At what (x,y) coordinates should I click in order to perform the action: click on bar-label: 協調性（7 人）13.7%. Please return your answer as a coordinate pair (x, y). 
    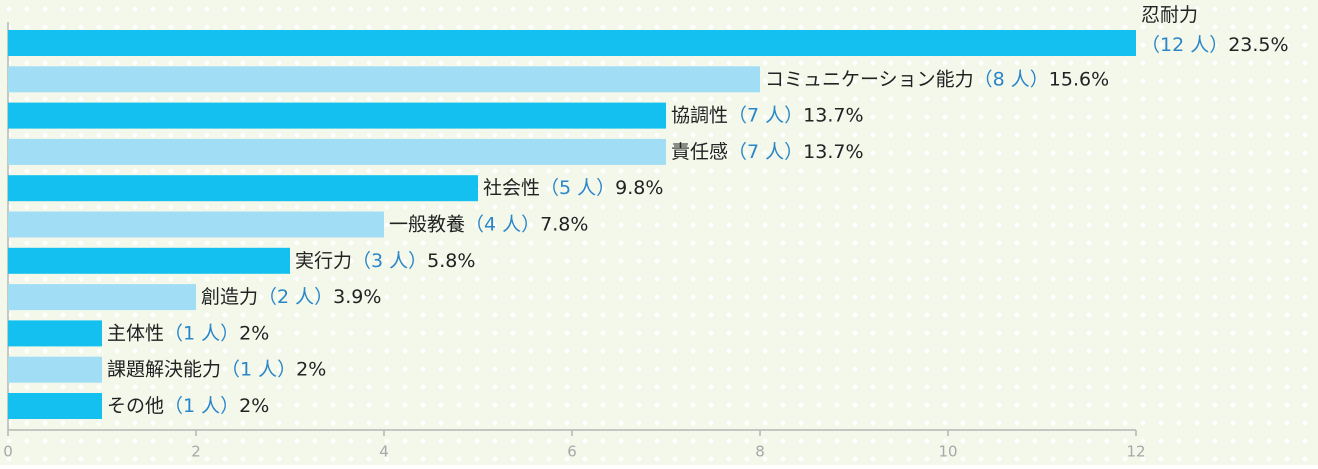
    Looking at the image, I should click on (767, 115).